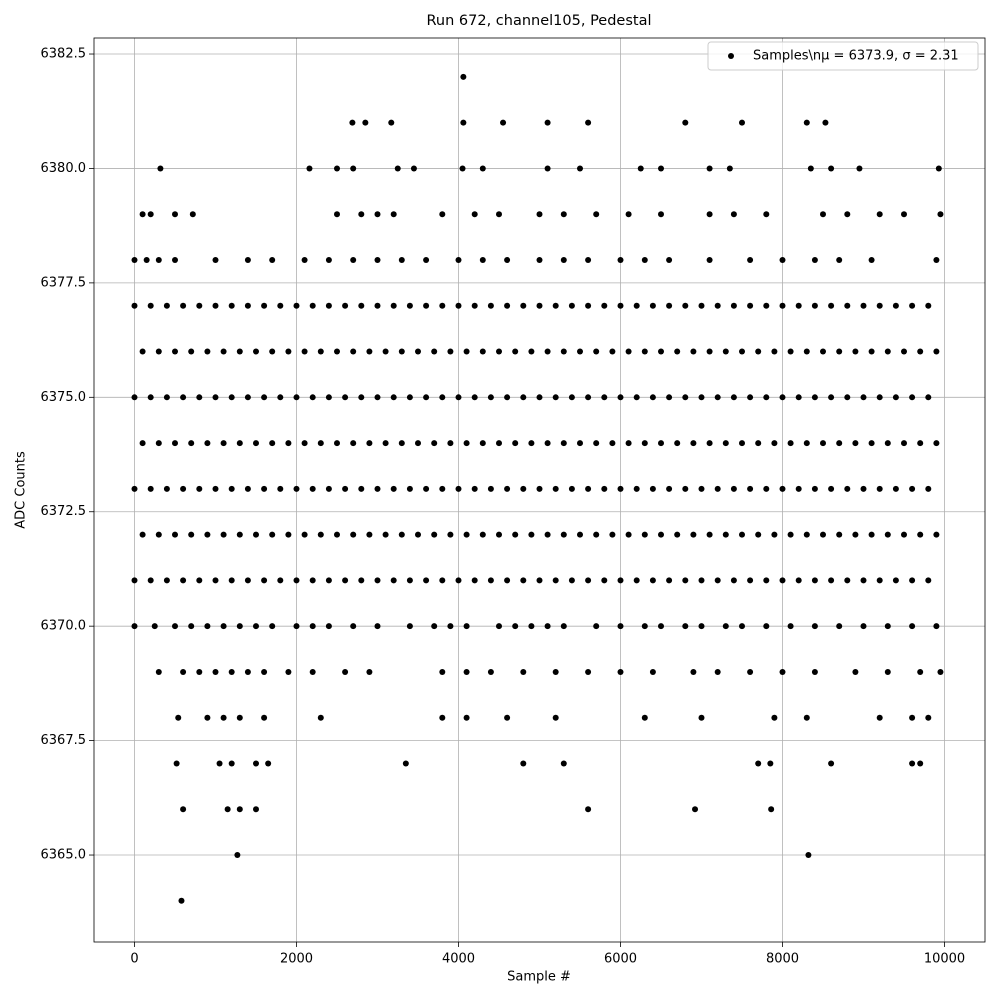  Describe the element at coordinates (64, 740) in the screenshot. I see `y-tick-label: 6367.5` at that location.